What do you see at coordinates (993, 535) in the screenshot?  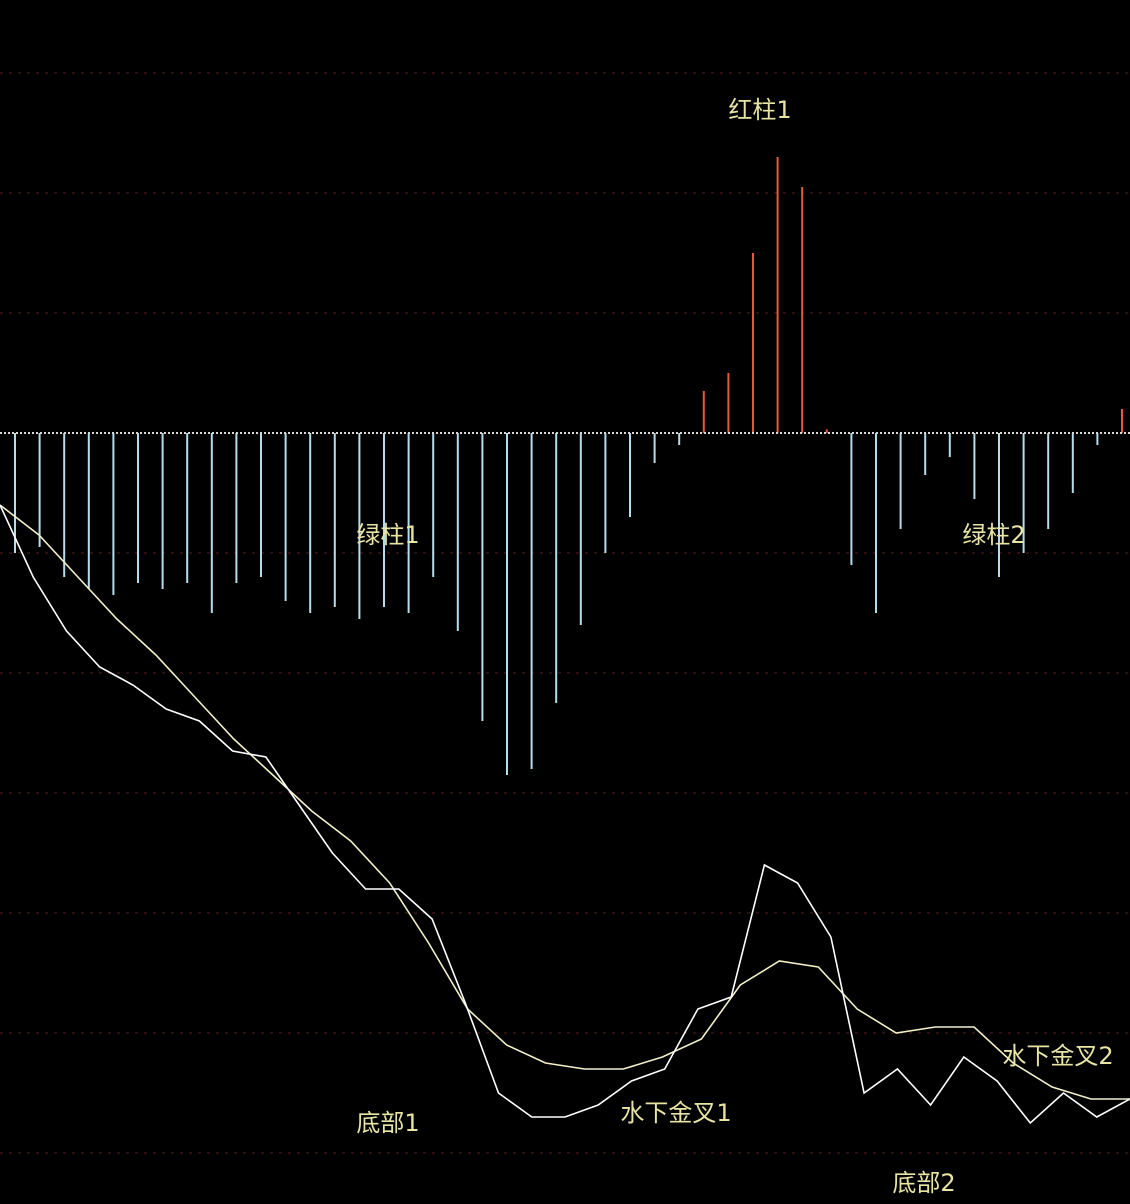 I see `annotation-green-bar-2: 绿柱2` at bounding box center [993, 535].